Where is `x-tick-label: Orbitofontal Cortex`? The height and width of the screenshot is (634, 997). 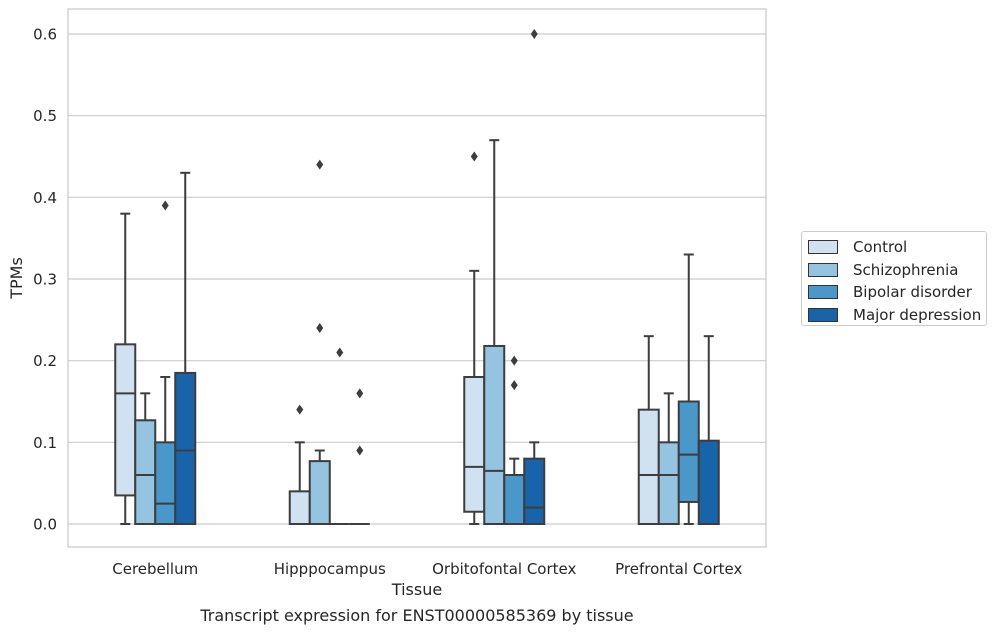
x-tick-label: Orbitofontal Cortex is located at coordinates (504, 569).